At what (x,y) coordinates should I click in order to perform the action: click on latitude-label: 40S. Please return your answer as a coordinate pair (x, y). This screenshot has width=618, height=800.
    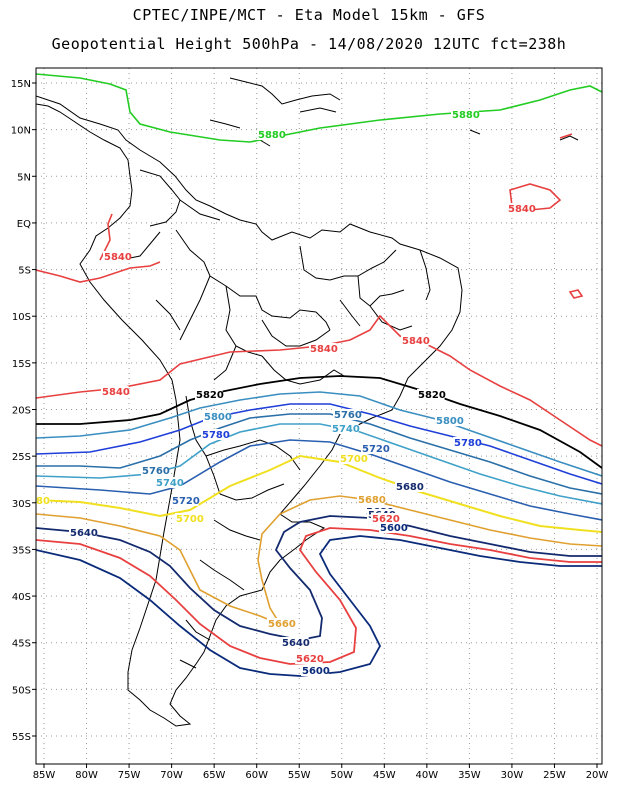
    Looking at the image, I should click on (21, 597).